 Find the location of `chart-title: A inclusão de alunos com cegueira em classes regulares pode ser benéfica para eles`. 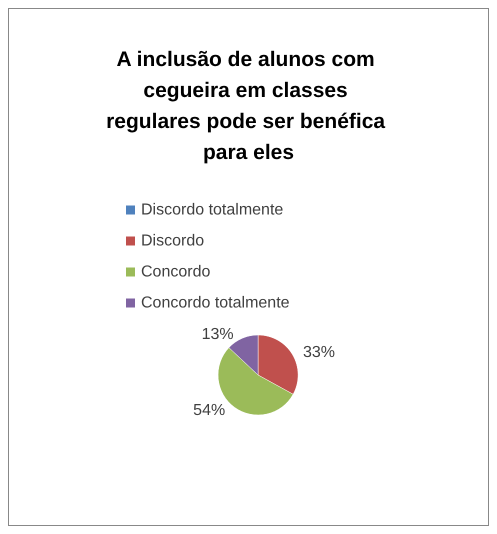

chart-title: A inclusão de alunos com cegueira em classes regulares pode ser benéfica para eles is located at coordinates (248, 106).